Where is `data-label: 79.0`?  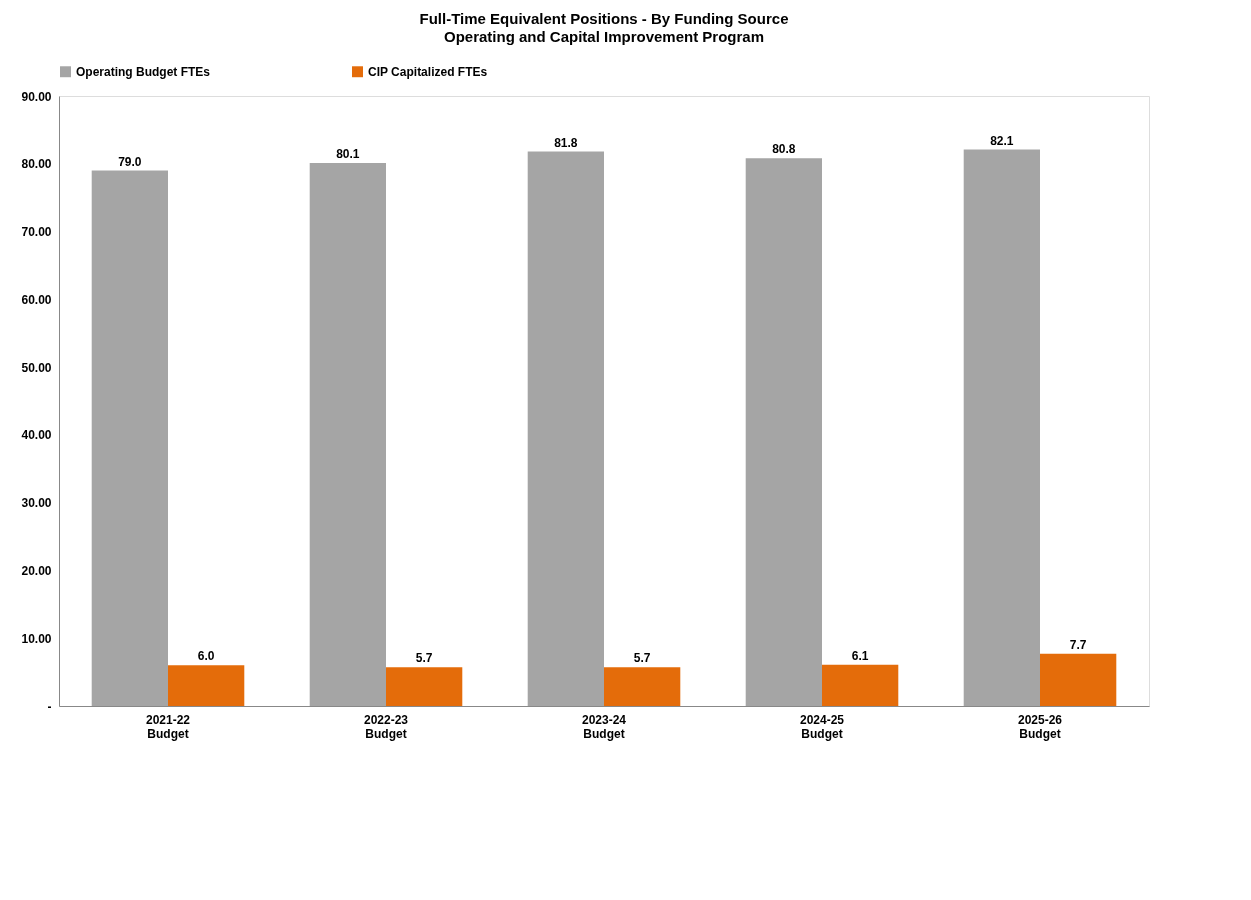 data-label: 79.0 is located at coordinates (130, 161).